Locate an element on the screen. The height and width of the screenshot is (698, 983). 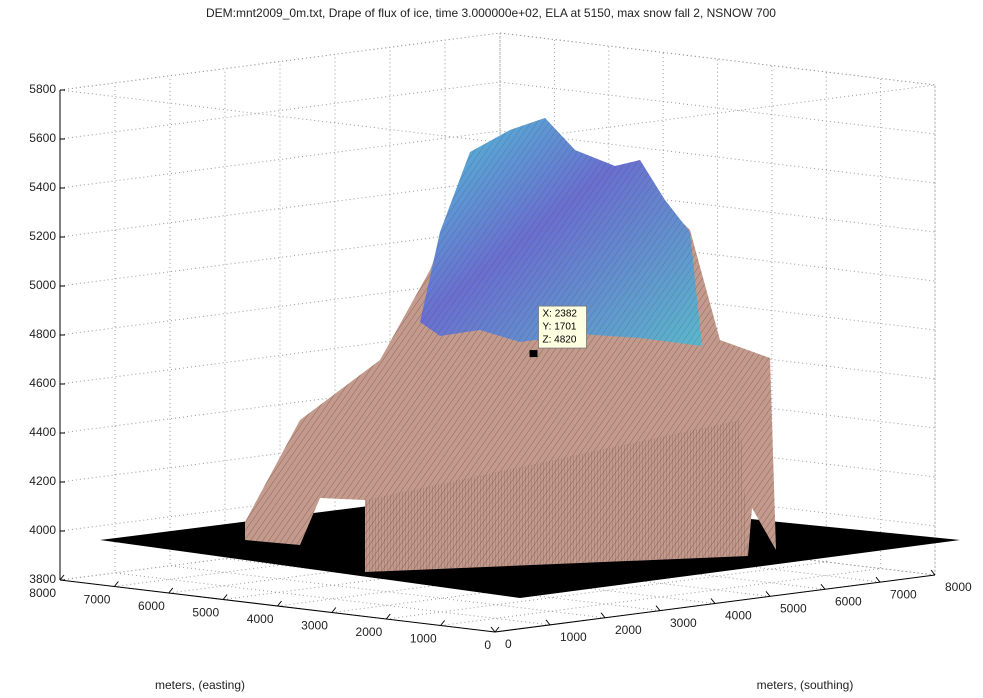
z-tick-label: 4400 is located at coordinates (42, 432).